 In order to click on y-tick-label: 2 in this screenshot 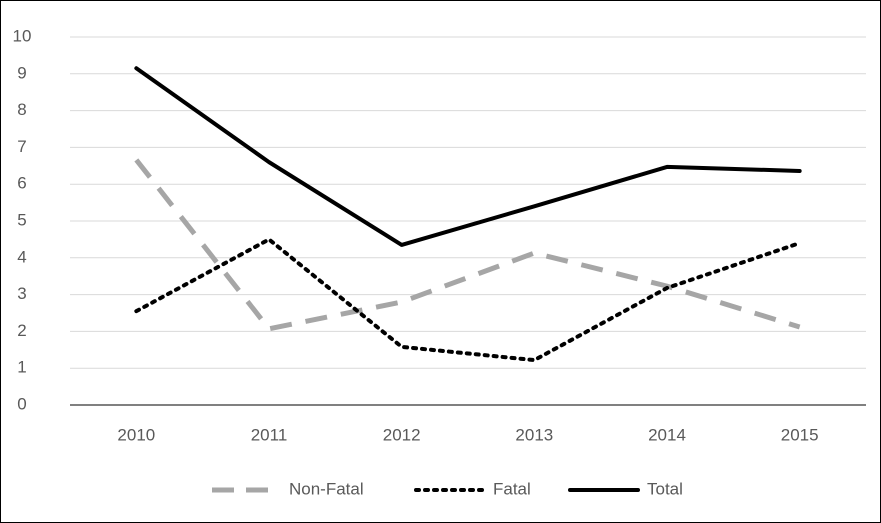, I will do `click(21, 330)`.